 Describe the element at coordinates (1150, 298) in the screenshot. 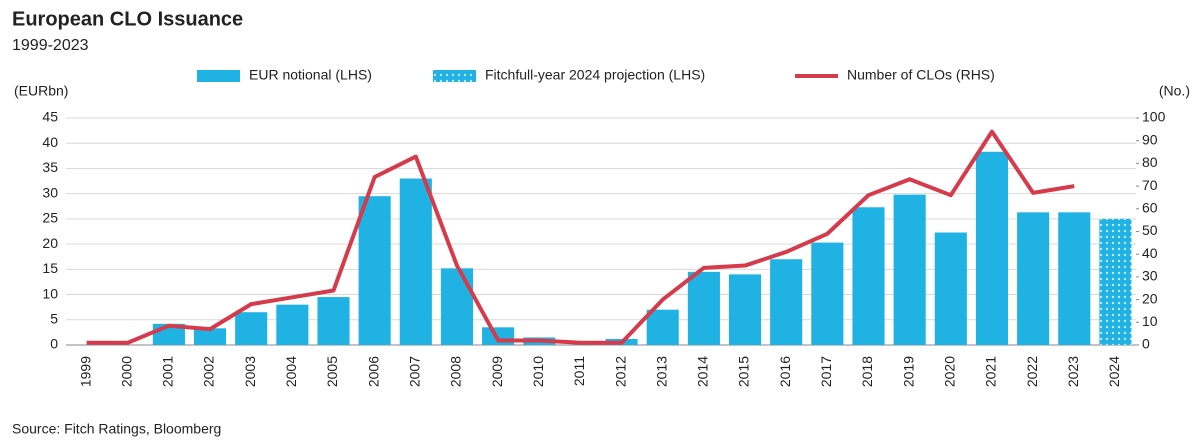

I see `y2-tick-label: 20` at that location.